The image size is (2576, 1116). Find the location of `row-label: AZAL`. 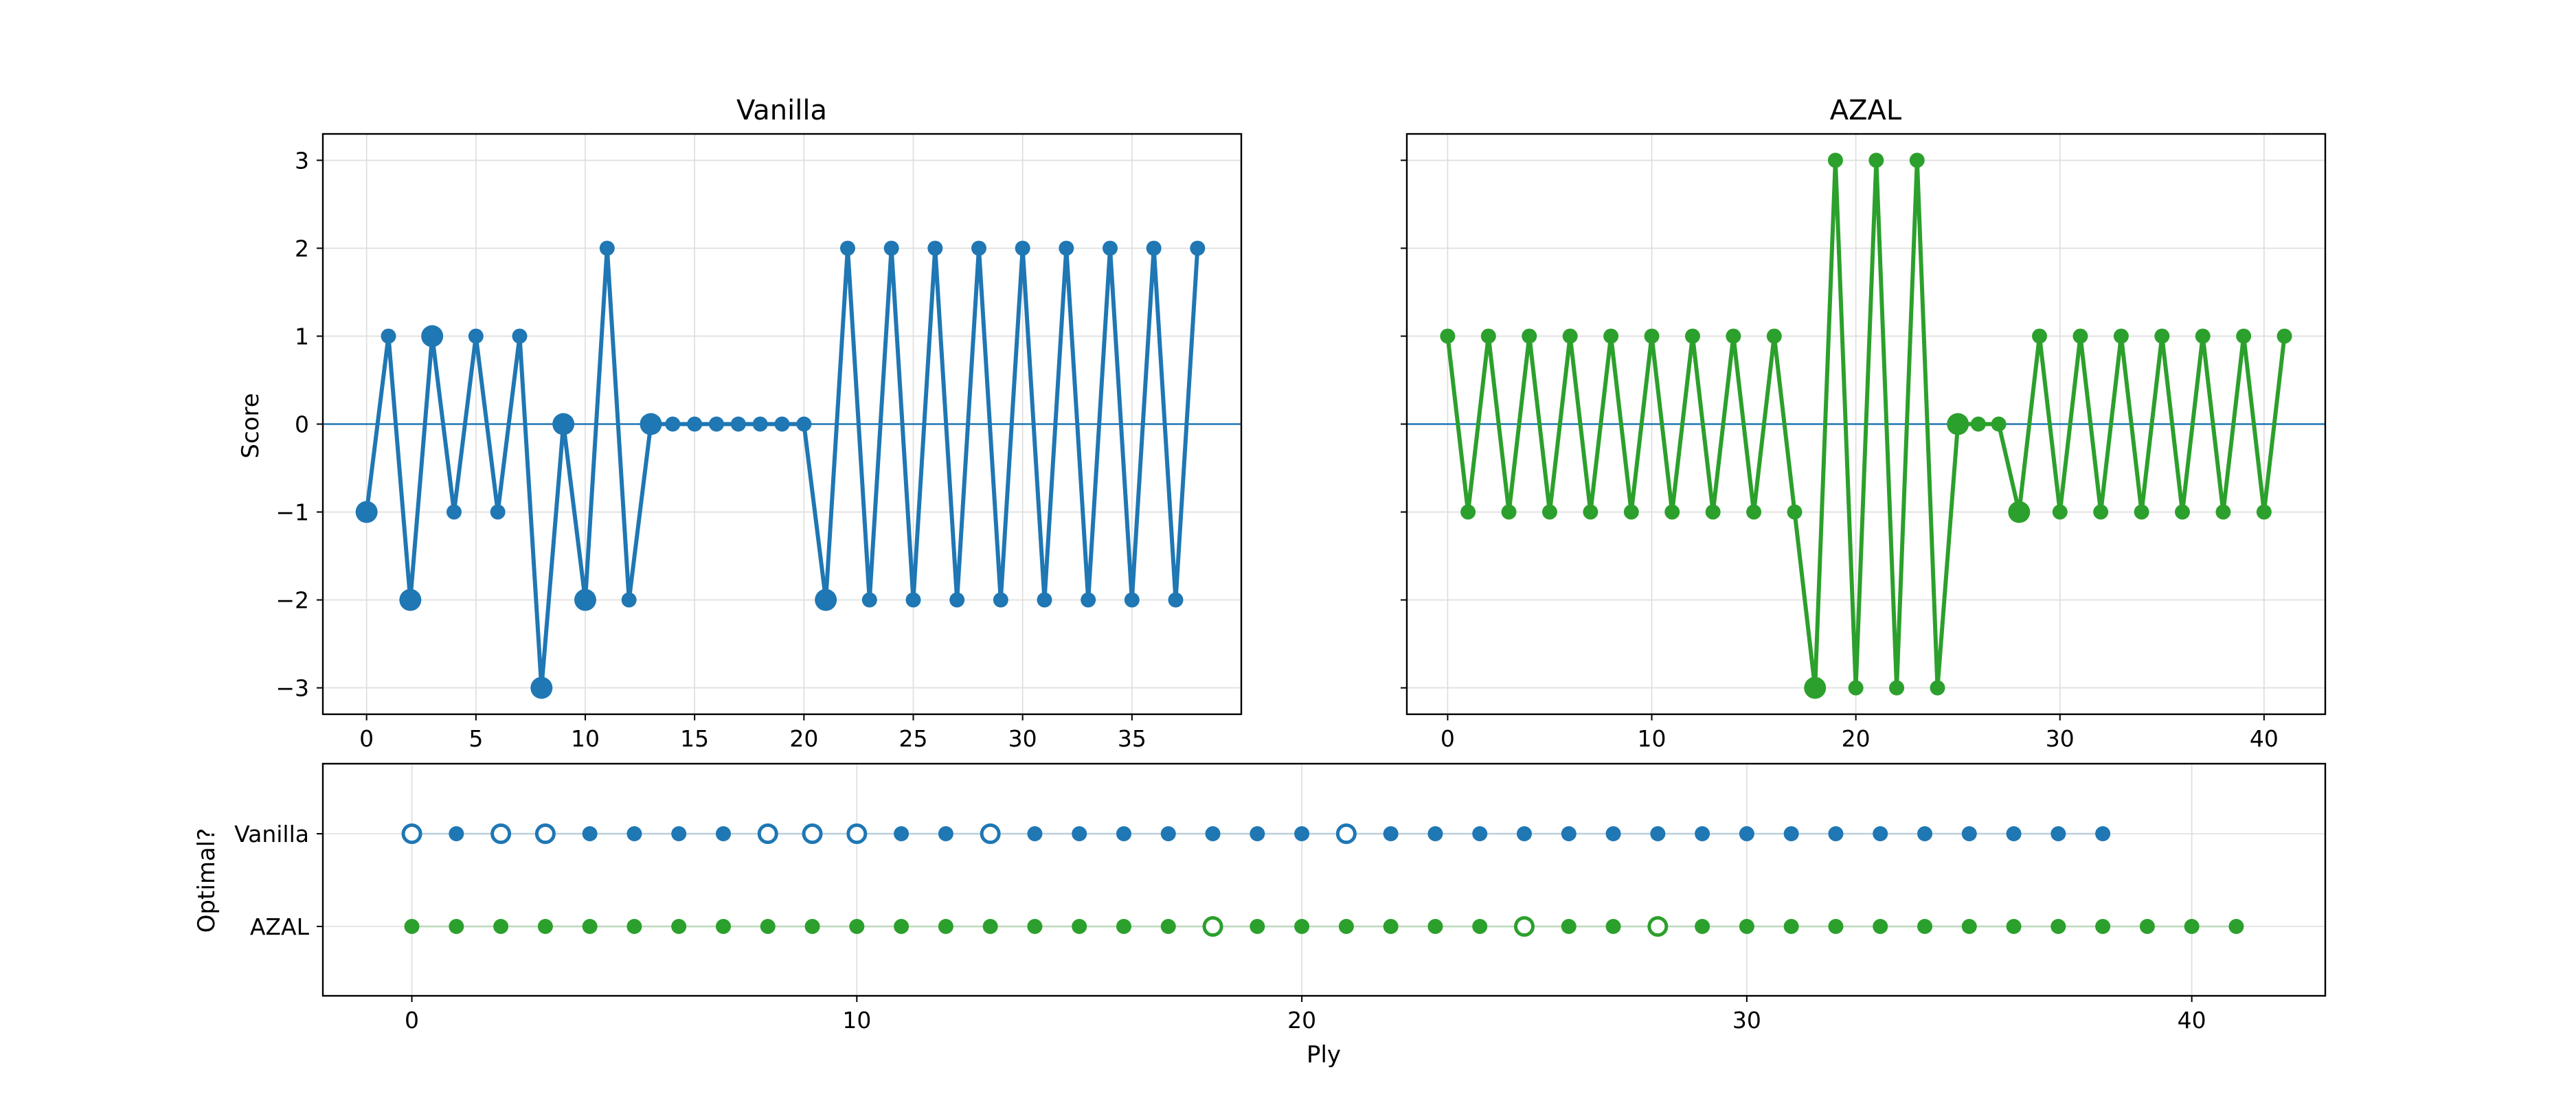

row-label: AZAL is located at coordinates (280, 926).